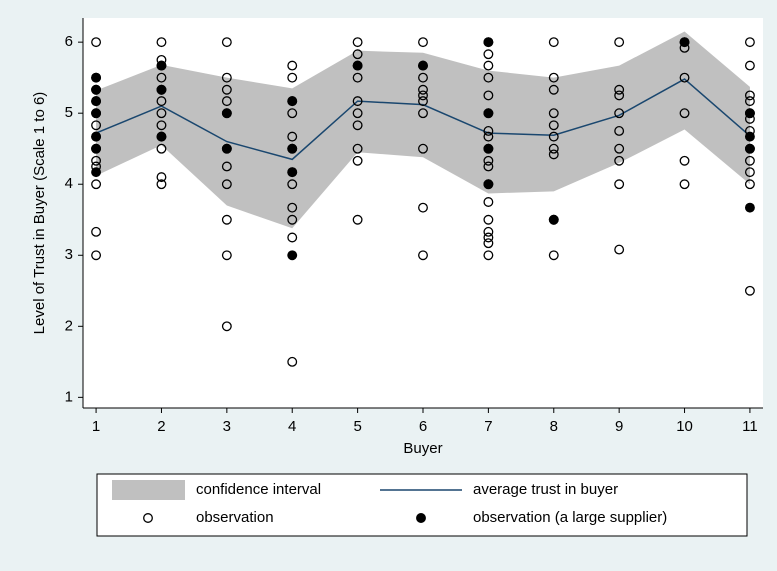 This screenshot has height=571, width=777. Describe the element at coordinates (684, 426) in the screenshot. I see `x-tick-label: 10` at that location.